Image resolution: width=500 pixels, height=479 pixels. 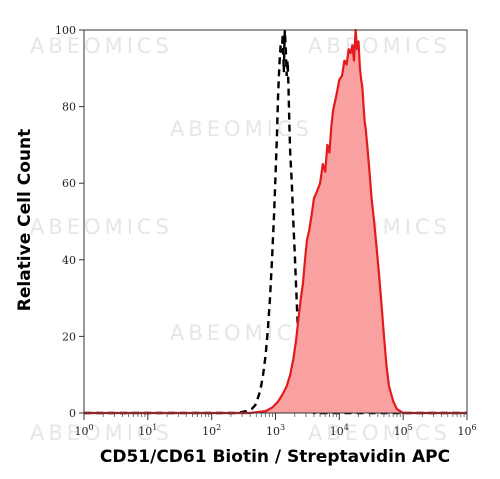 What do you see at coordinates (275, 457) in the screenshot?
I see `x-axis-title: CD51/CD61 Biotin / Streptavidin APC` at bounding box center [275, 457].